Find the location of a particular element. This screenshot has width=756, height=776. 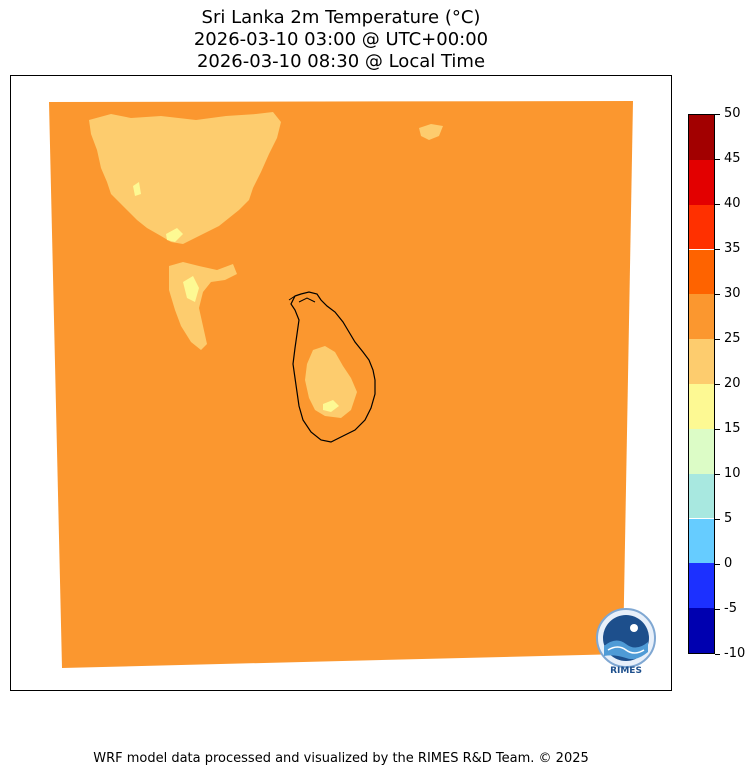

colorbar-tick-label: 45 is located at coordinates (732, 158).